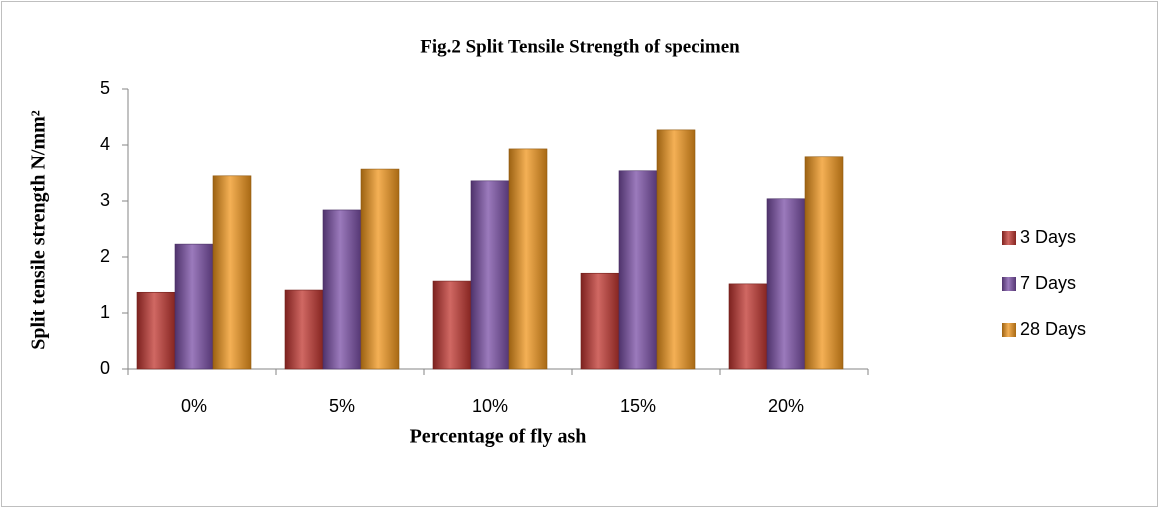 The image size is (1159, 508). Describe the element at coordinates (638, 406) in the screenshot. I see `x-tick-label: 15%` at that location.